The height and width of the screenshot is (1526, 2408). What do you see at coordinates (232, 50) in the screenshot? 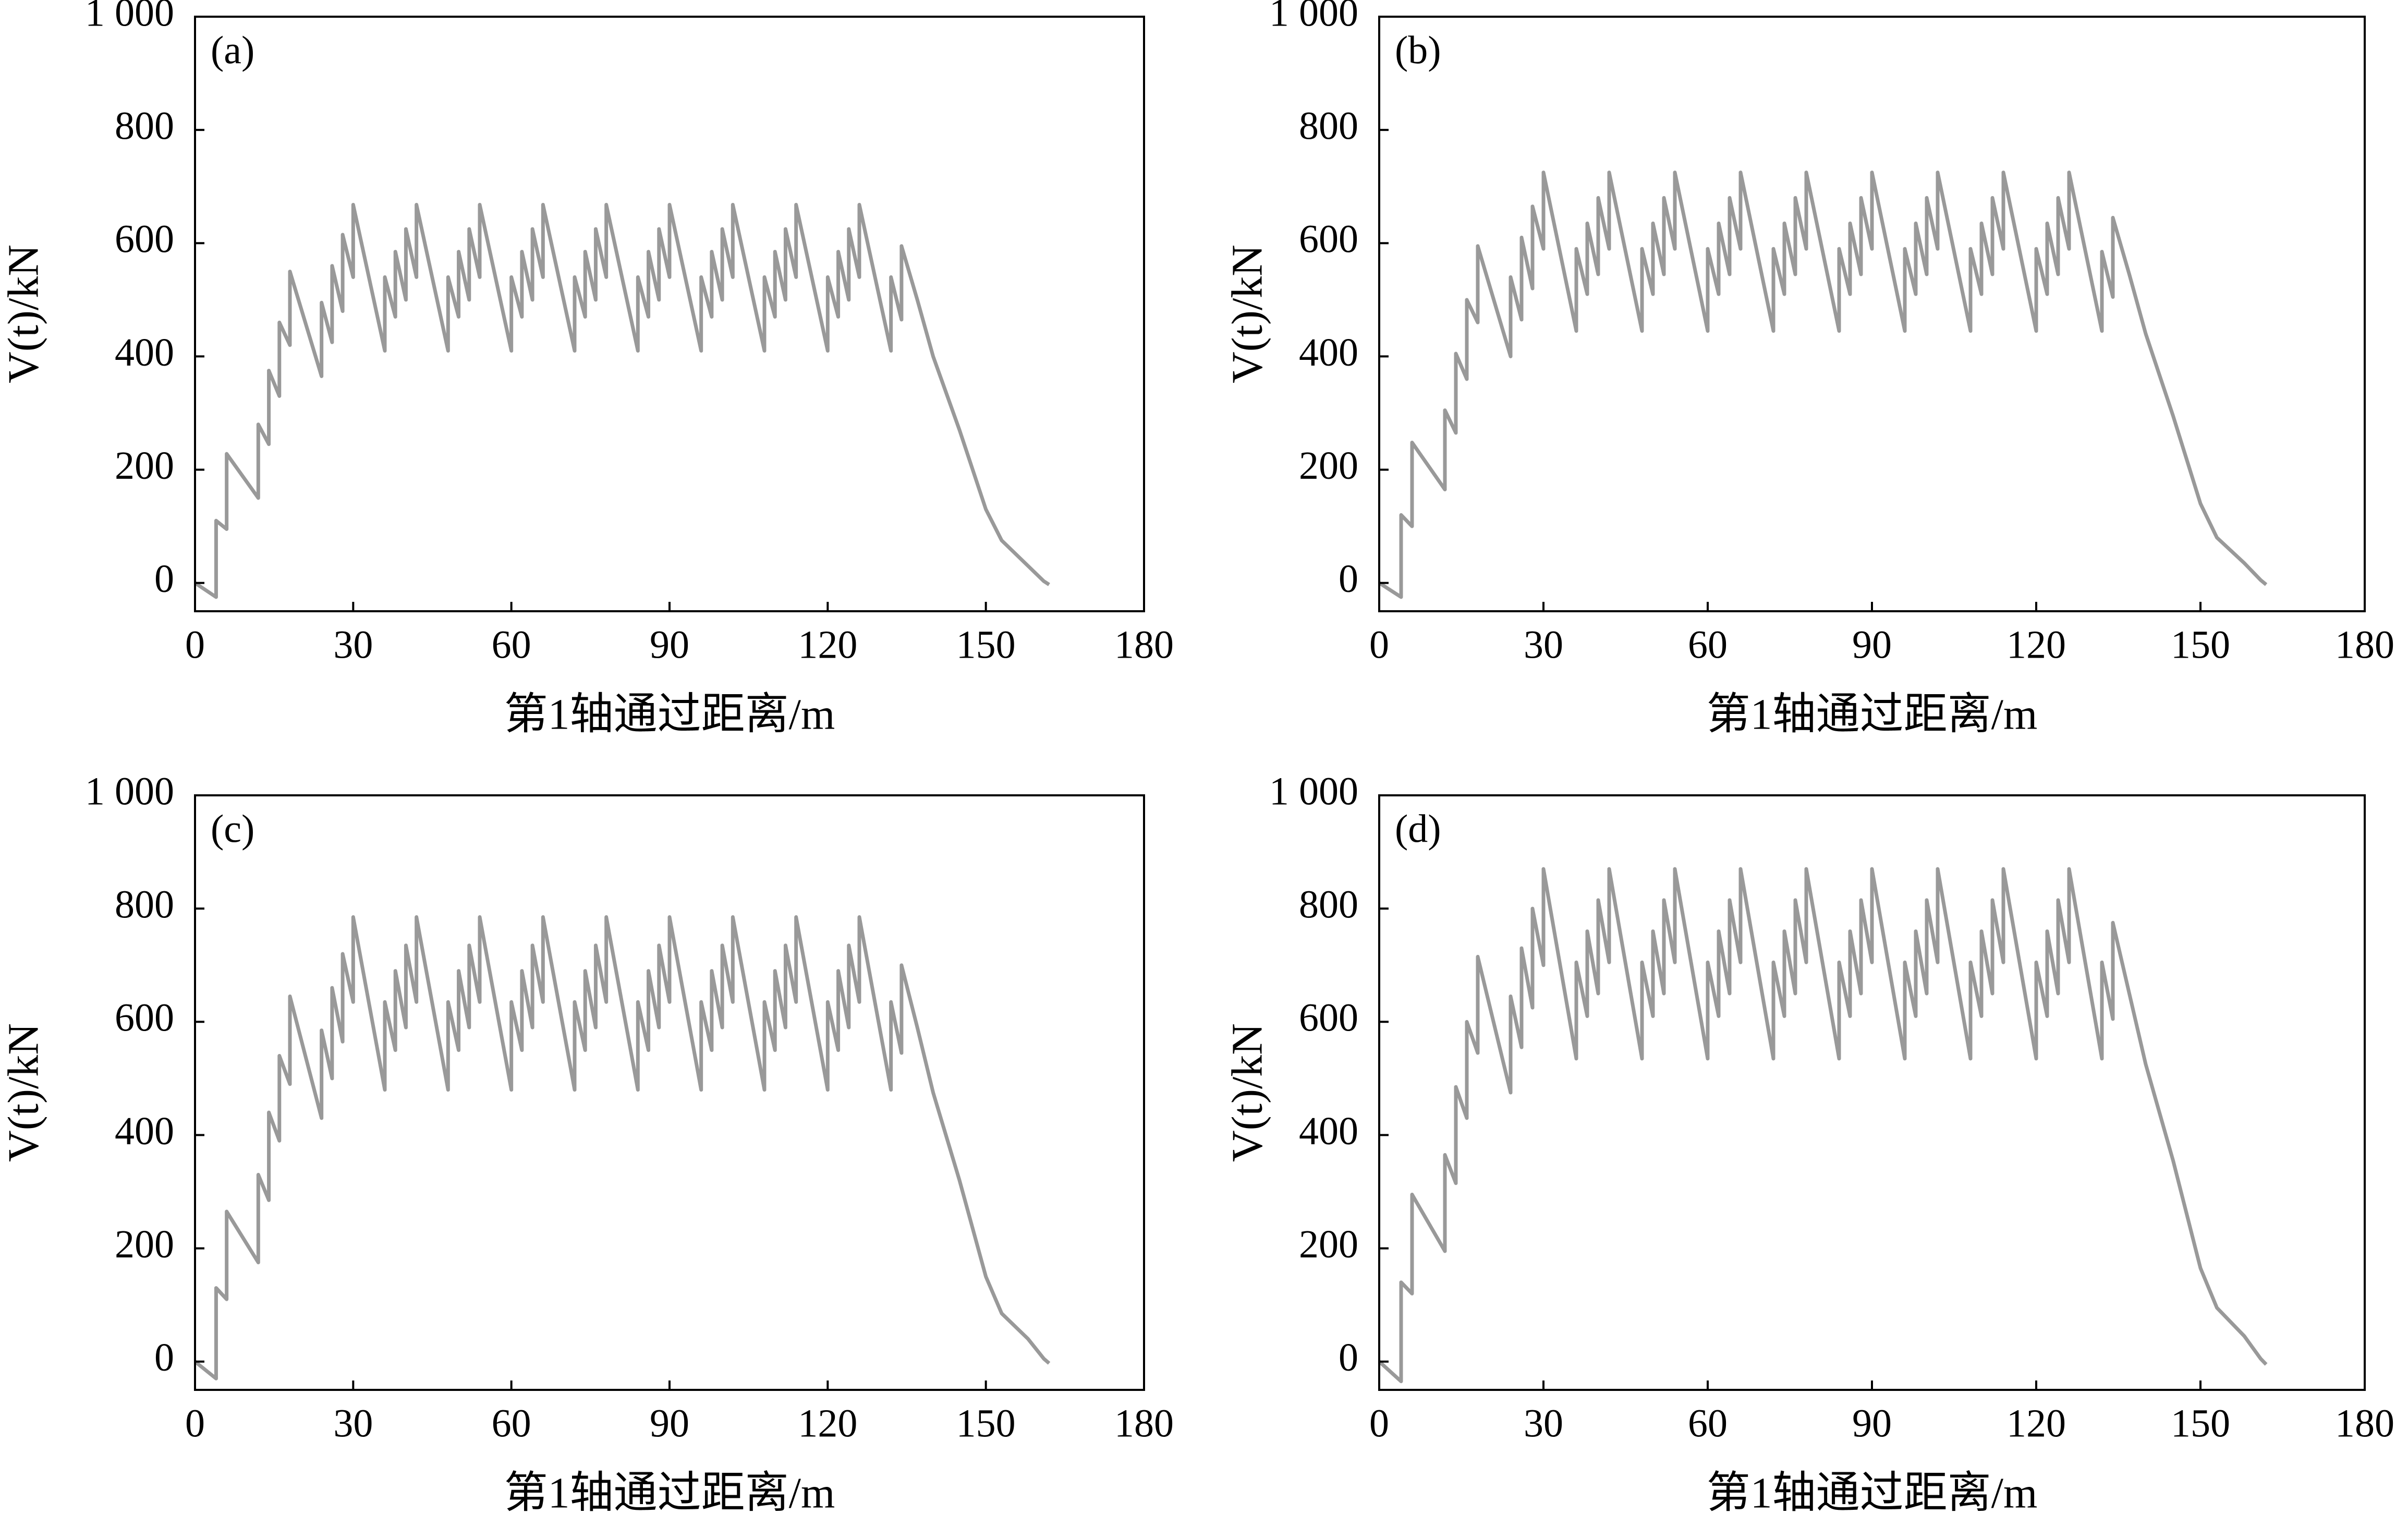
I see `panel-label: (a)` at bounding box center [232, 50].